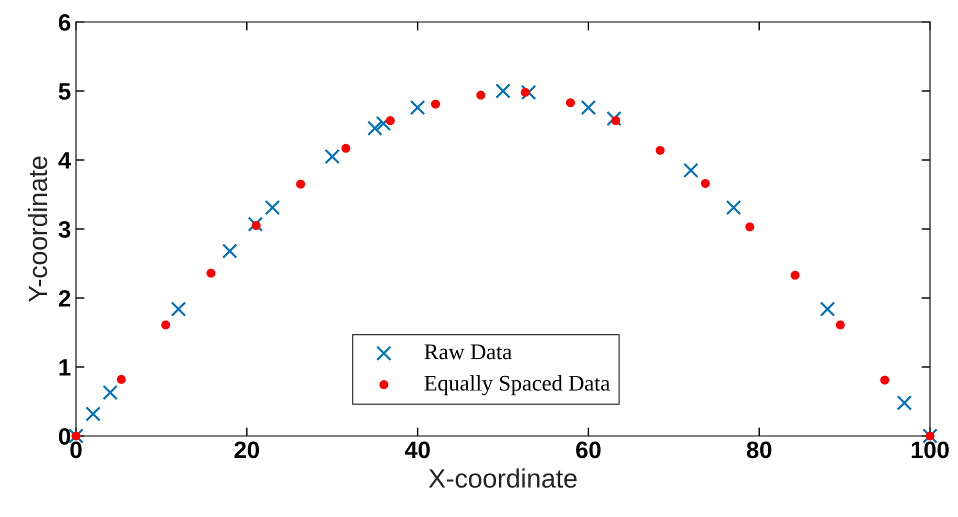  I want to click on x-tick-label: 100, so click(930, 449).